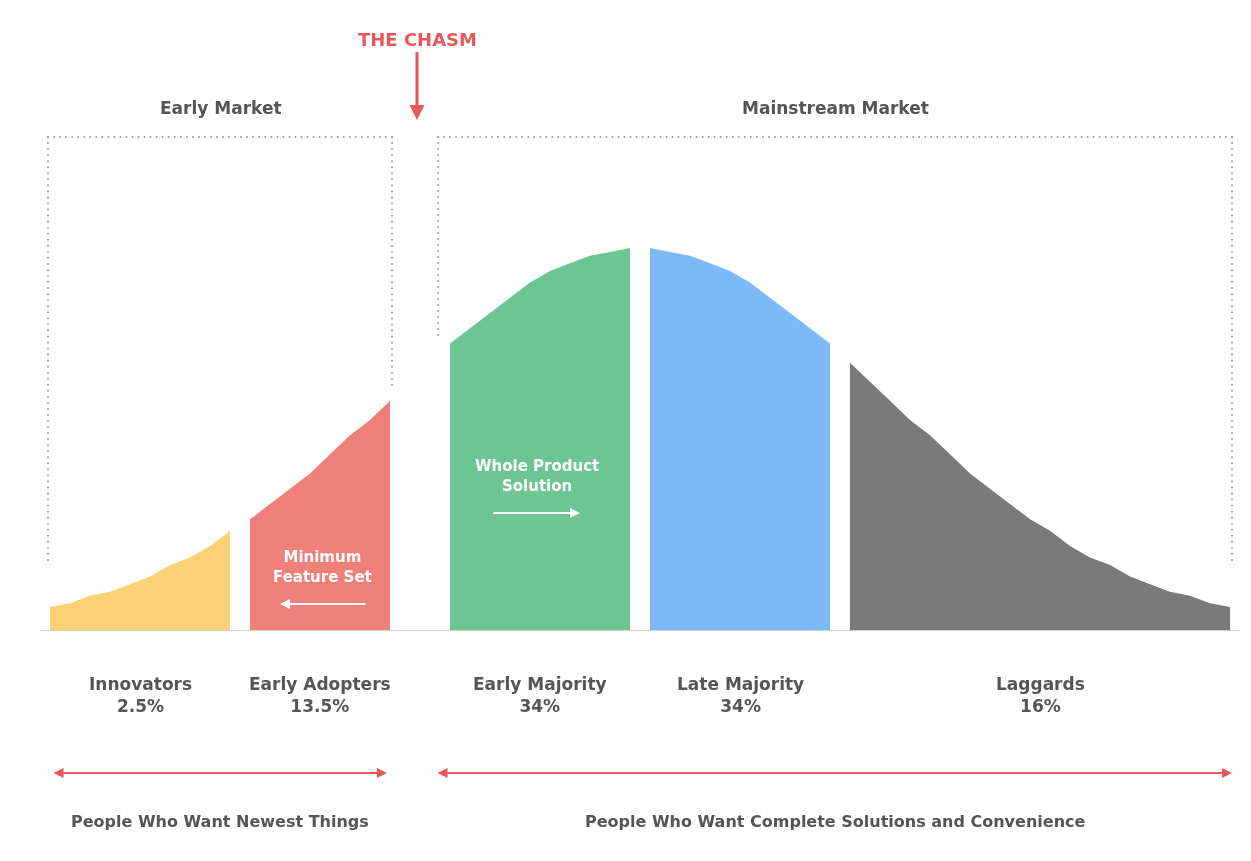 The height and width of the screenshot is (861, 1251). I want to click on text: Early Adopters 13.5%, so click(320, 695).